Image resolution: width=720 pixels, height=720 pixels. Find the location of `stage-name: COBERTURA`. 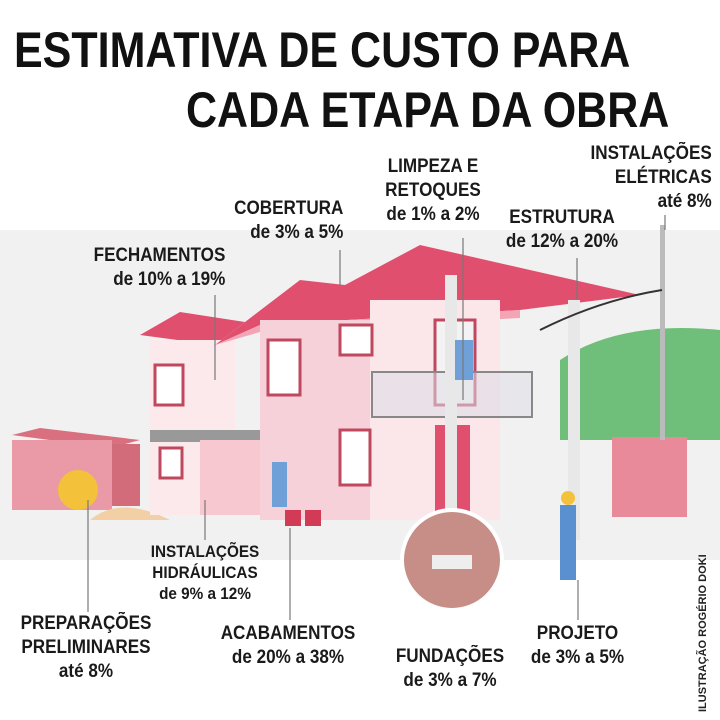

stage-name: COBERTURA is located at coordinates (288, 208).